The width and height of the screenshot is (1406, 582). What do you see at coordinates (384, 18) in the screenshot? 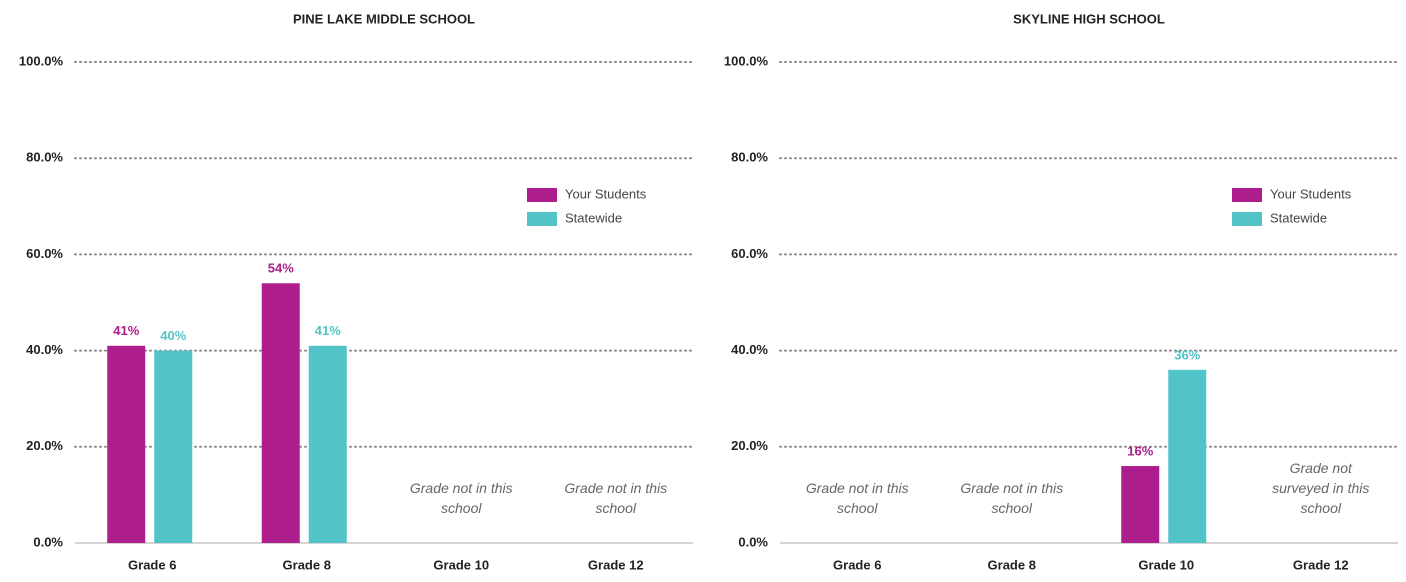
I see `chart-title: PINE LAKE MIDDLE SCHOOL` at bounding box center [384, 18].